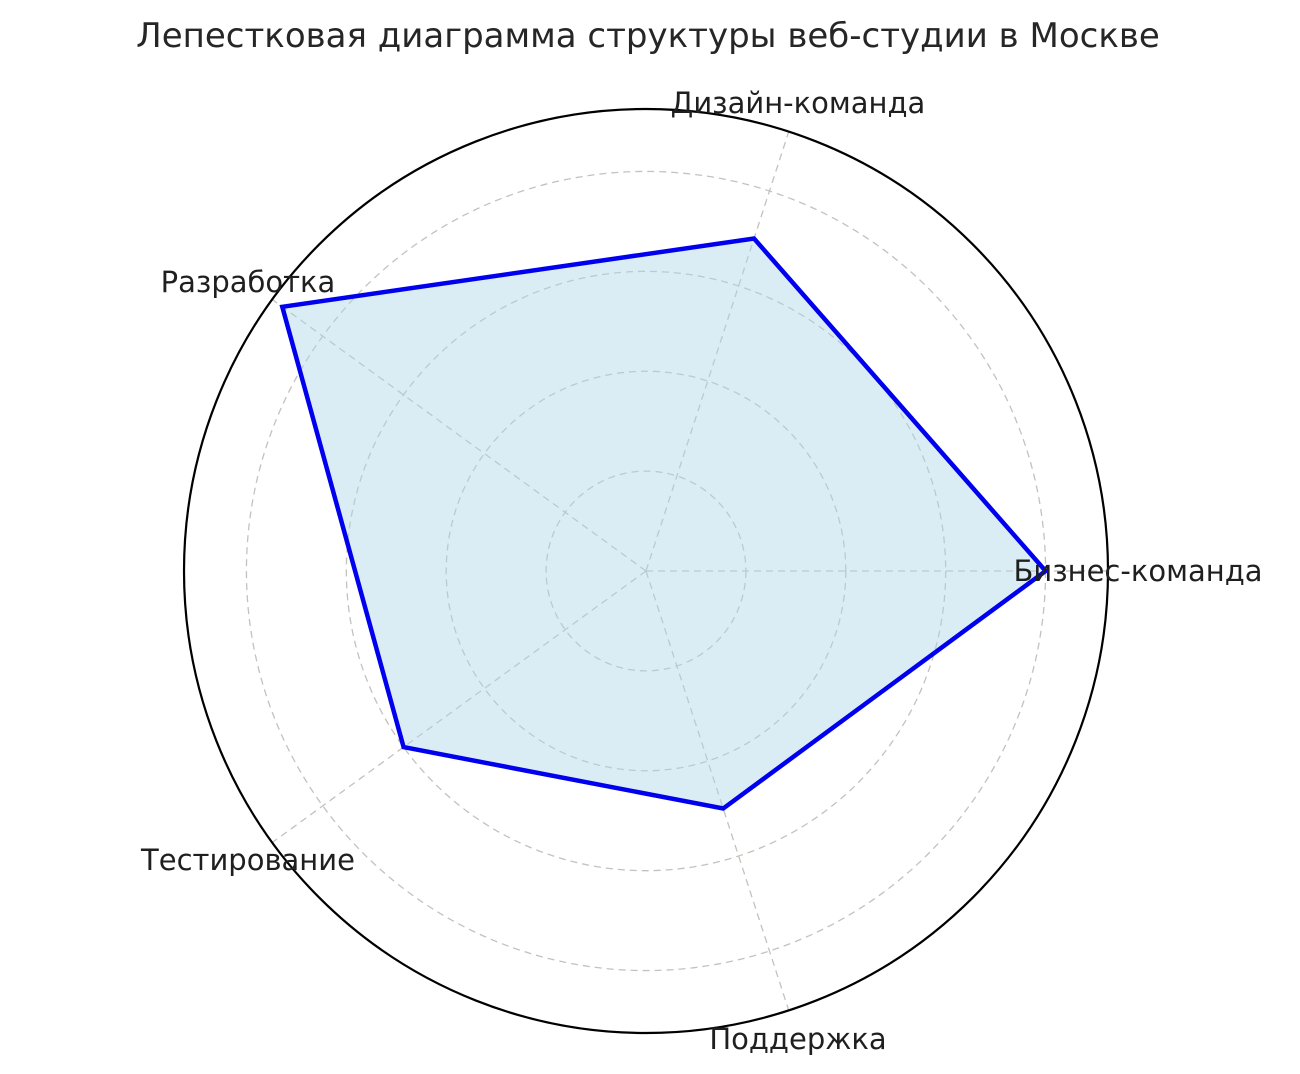  What do you see at coordinates (797, 1039) in the screenshot?
I see `axis-label: Поддержка` at bounding box center [797, 1039].